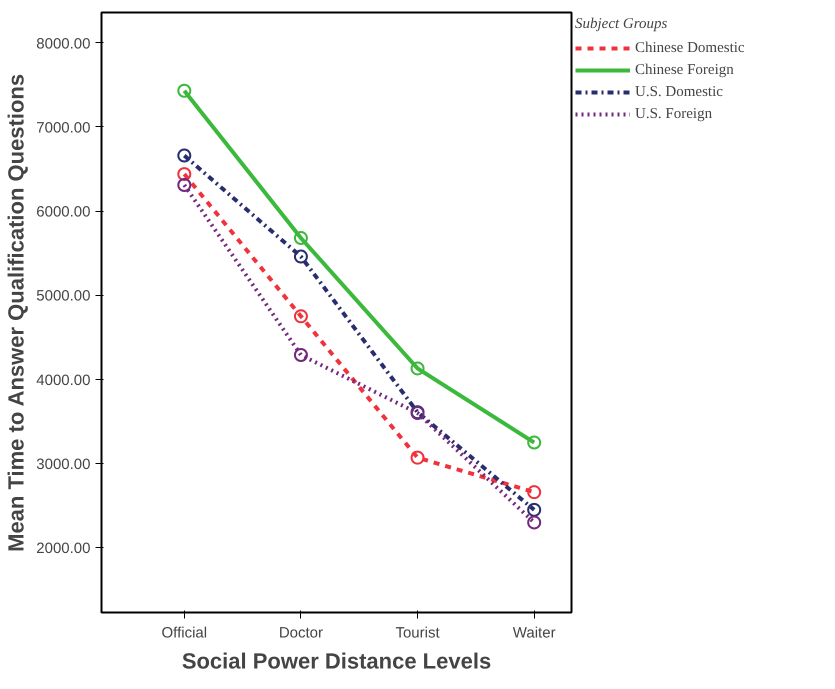  What do you see at coordinates (63, 43) in the screenshot?
I see `y-tick-label: 8000.00` at bounding box center [63, 43].